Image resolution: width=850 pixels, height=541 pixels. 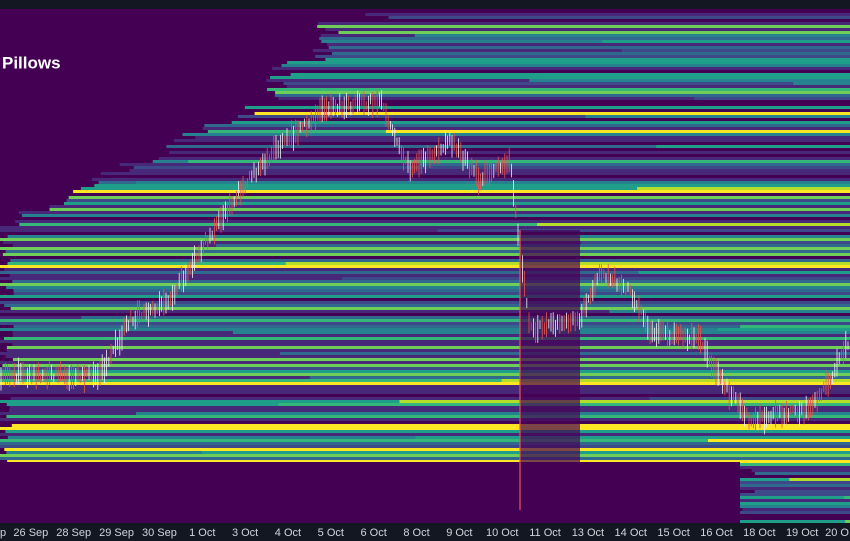 I want to click on x-tick-label: 16 Oct, so click(x=716, y=533).